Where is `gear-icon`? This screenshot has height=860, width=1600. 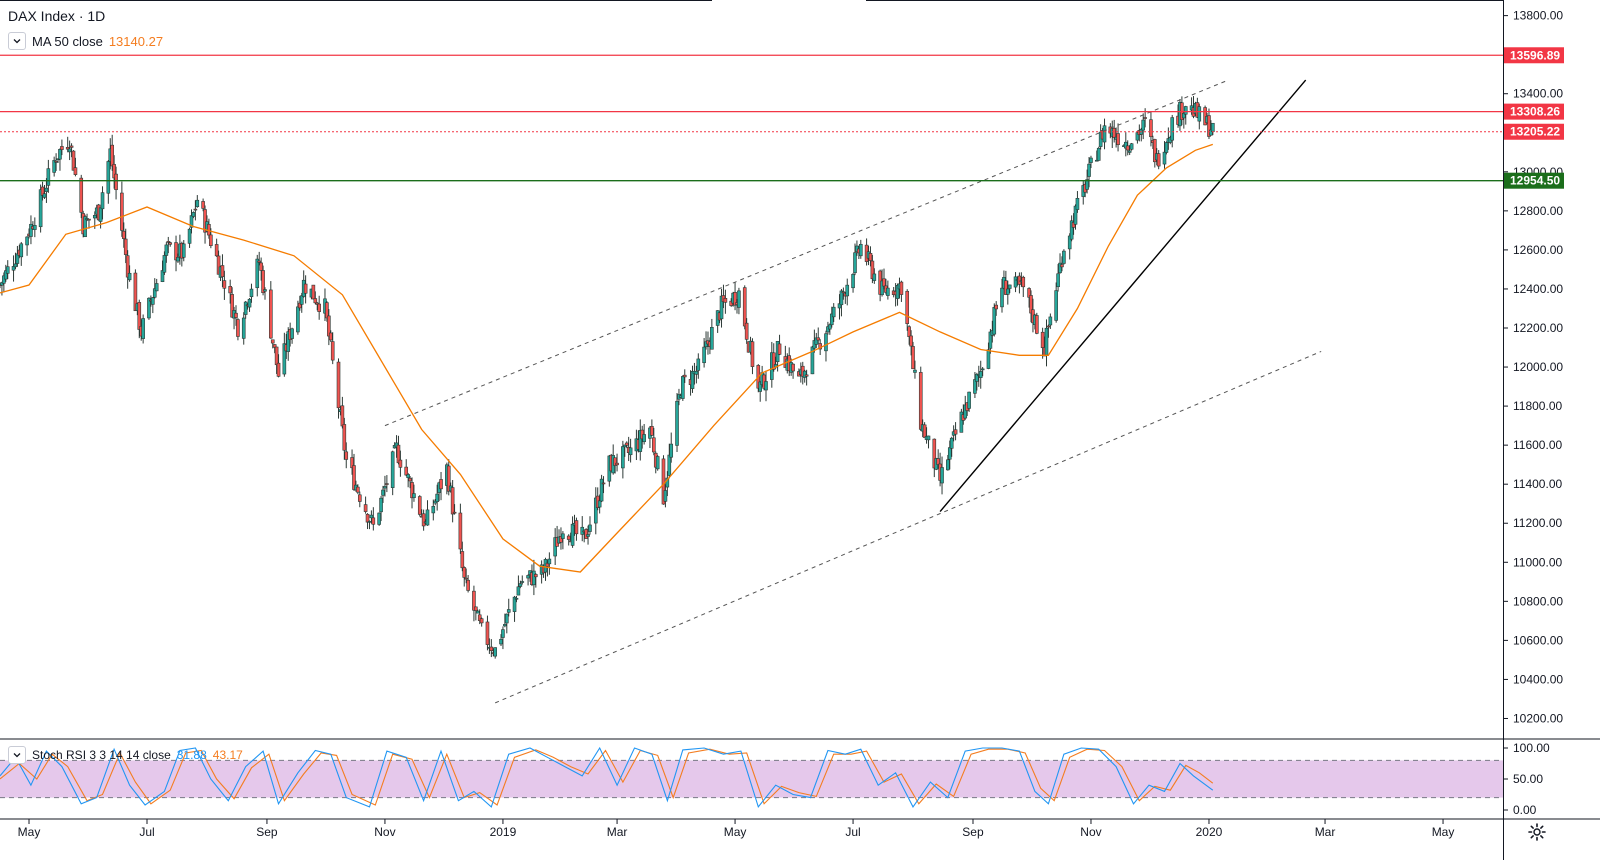 gear-icon is located at coordinates (1537, 832).